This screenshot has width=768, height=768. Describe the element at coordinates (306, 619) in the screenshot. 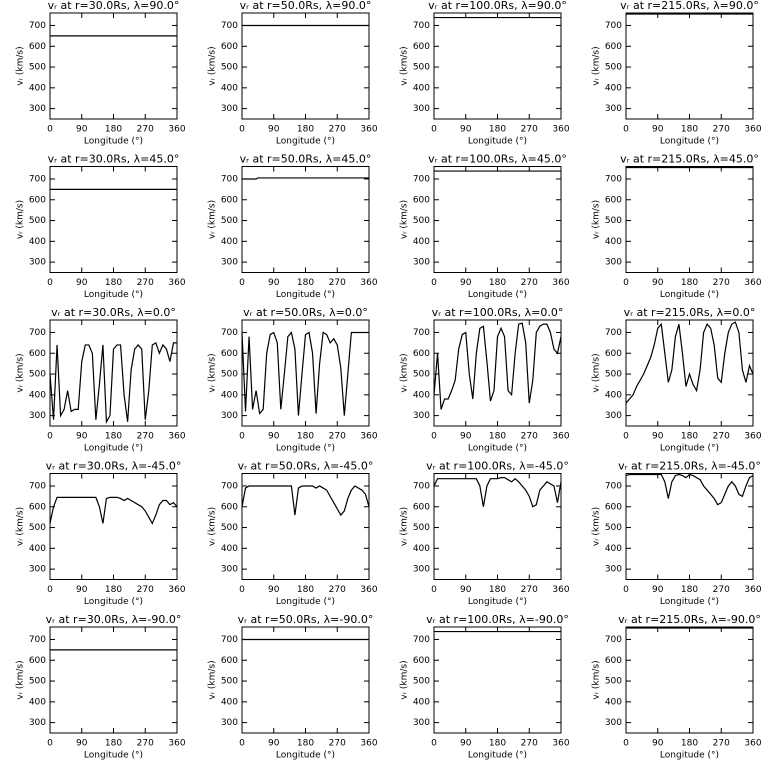

I see `panel-title: vᵣ at r=50.0Rs, λ=-90.0°` at that location.